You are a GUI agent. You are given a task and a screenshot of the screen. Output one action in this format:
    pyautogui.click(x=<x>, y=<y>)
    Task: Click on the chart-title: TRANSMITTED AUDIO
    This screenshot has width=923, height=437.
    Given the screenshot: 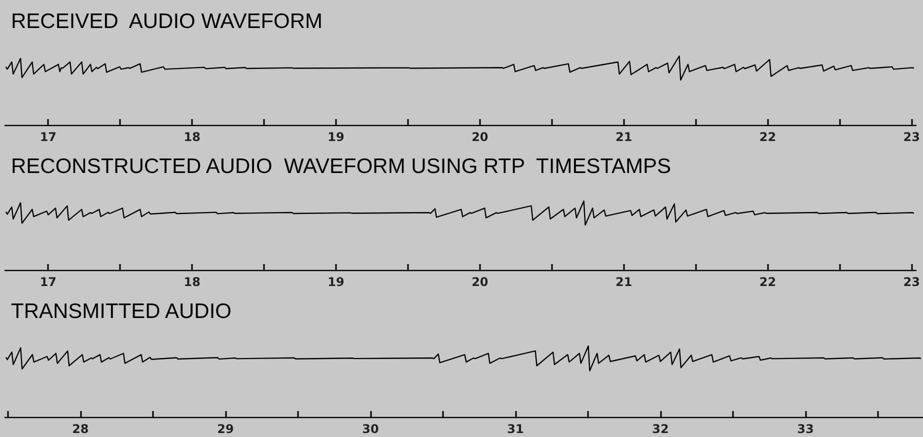 What is the action you would take?
    pyautogui.click(x=121, y=311)
    